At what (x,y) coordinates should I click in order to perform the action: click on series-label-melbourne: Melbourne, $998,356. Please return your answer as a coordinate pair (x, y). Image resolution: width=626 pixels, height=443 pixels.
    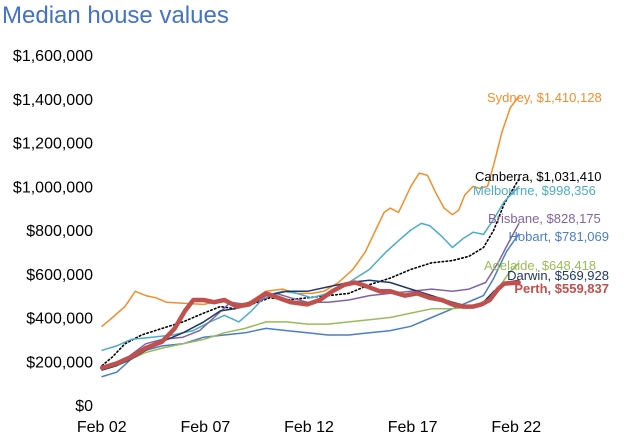
    Looking at the image, I should click on (534, 190).